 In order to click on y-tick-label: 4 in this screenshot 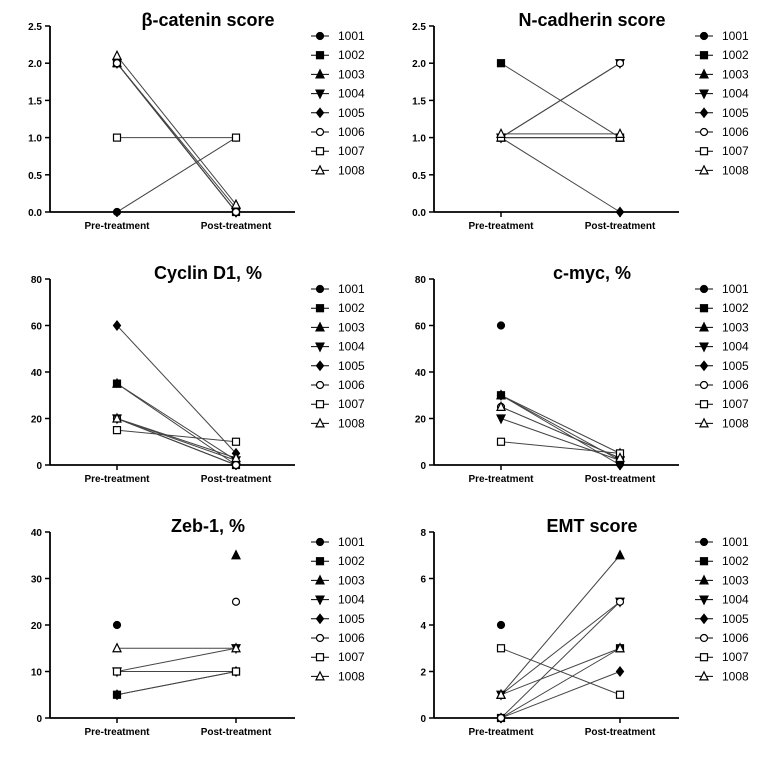, I will do `click(423, 626)`.